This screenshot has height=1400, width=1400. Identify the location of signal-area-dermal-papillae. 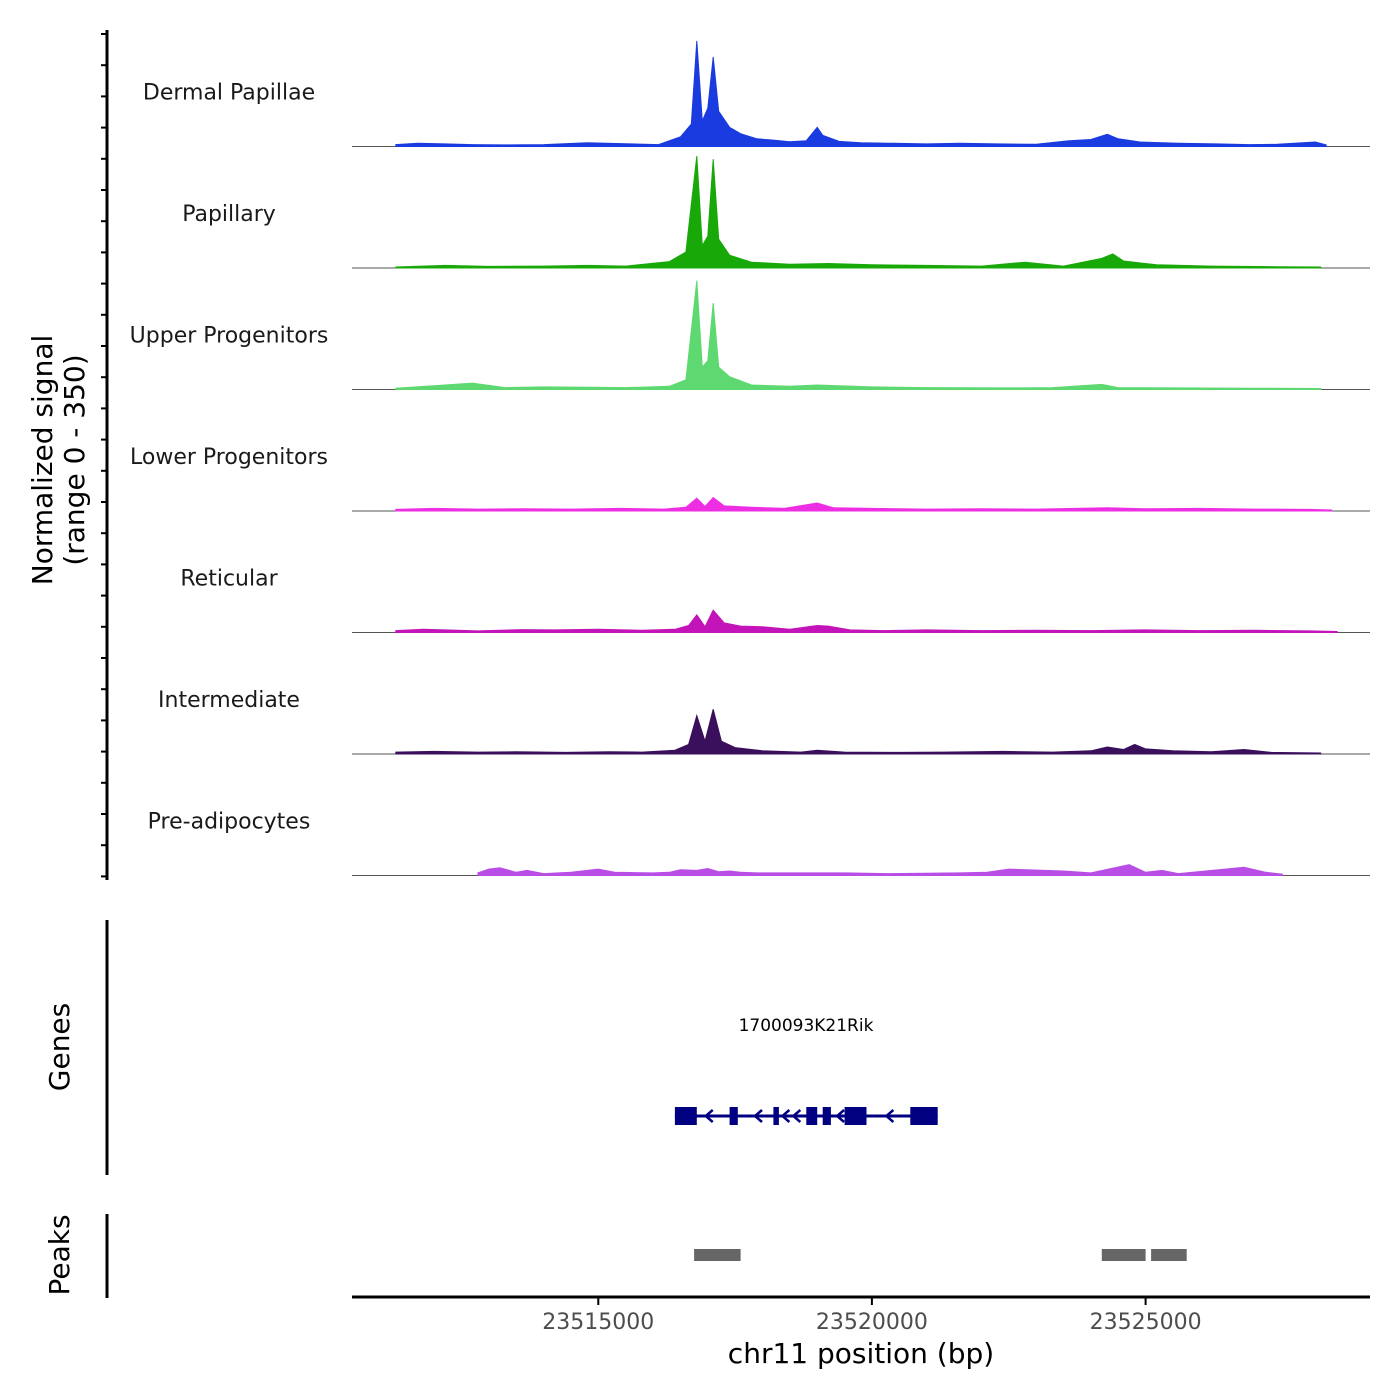
(861, 93).